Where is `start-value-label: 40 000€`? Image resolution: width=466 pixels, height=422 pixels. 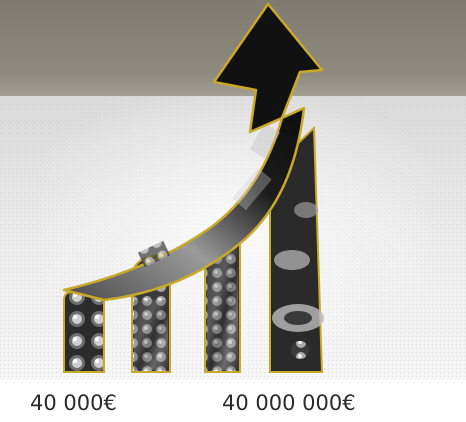
start-value-label: 40 000€ is located at coordinates (73, 403).